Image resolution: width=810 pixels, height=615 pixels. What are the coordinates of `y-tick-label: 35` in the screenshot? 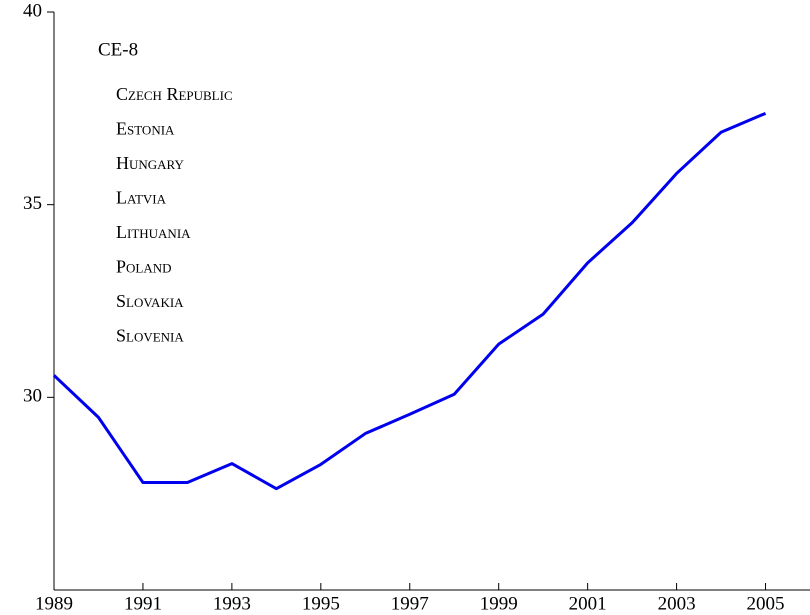 It's located at (32, 203).